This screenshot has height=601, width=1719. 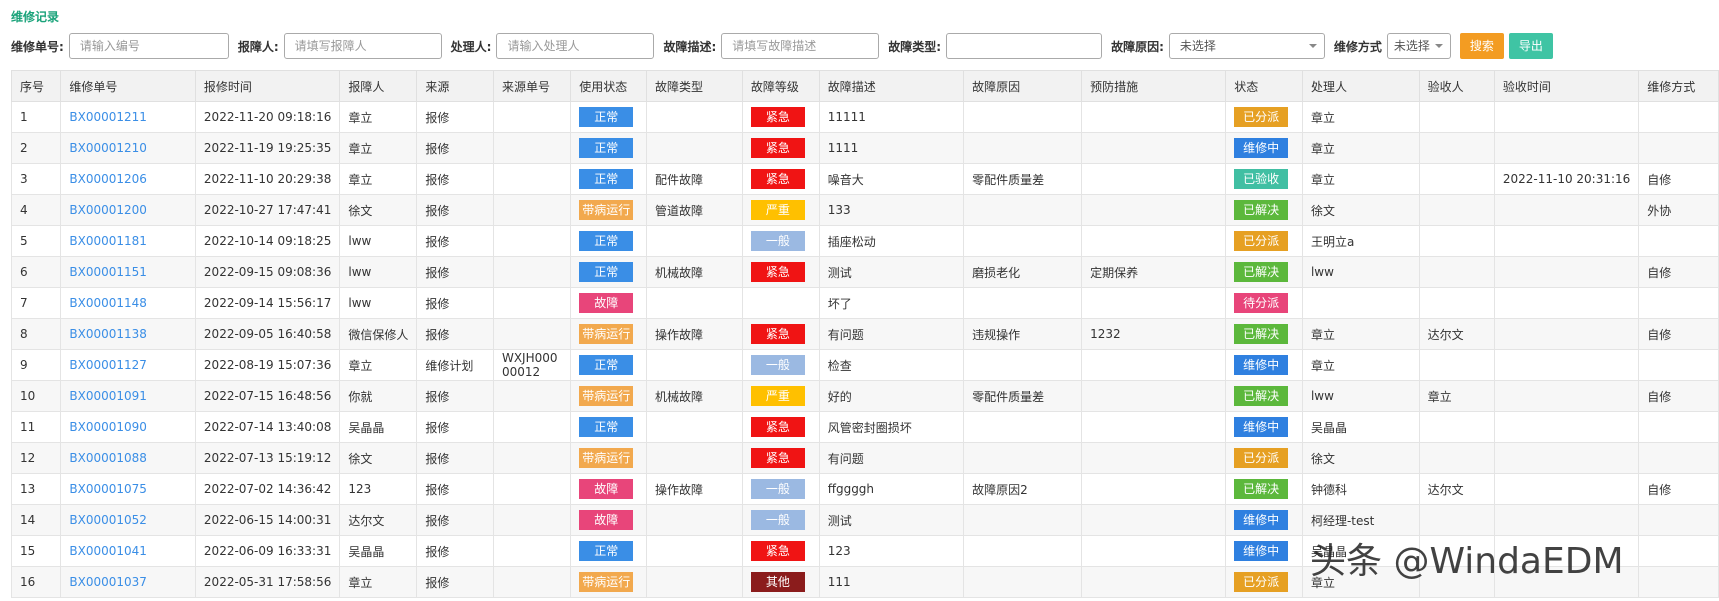 What do you see at coordinates (1261, 489) in the screenshot?
I see `status-badge: 已解决` at bounding box center [1261, 489].